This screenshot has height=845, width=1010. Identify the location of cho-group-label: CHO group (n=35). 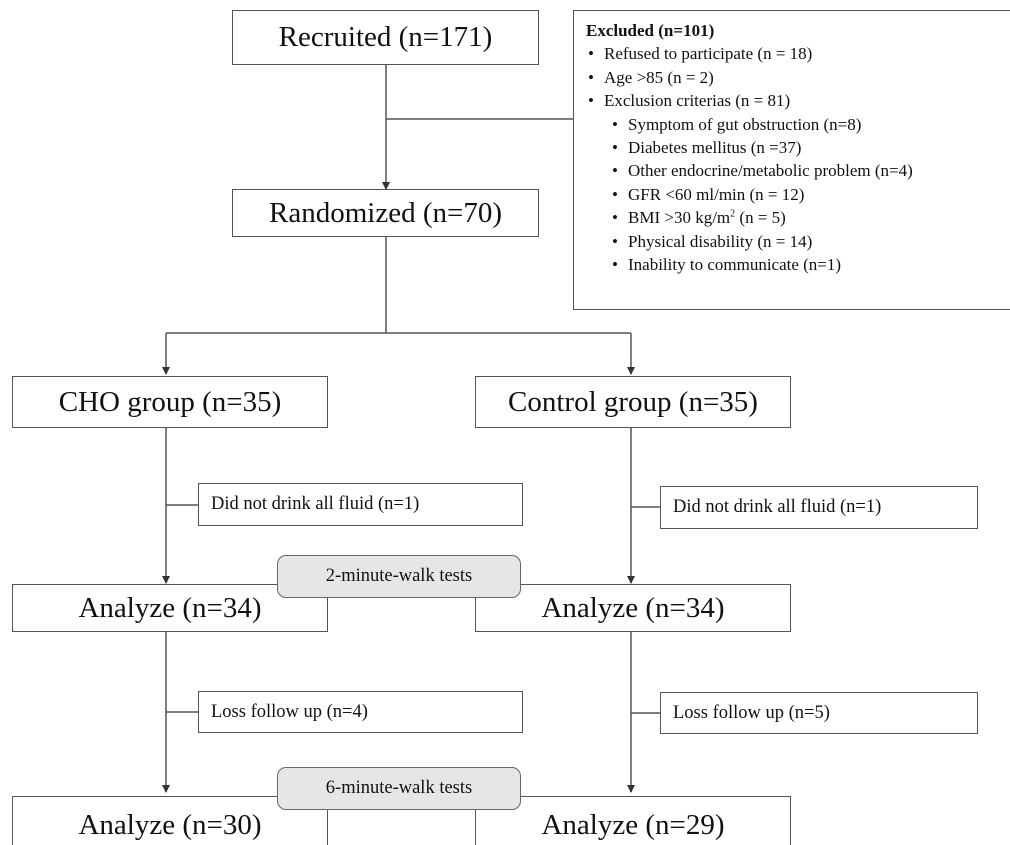
(170, 401).